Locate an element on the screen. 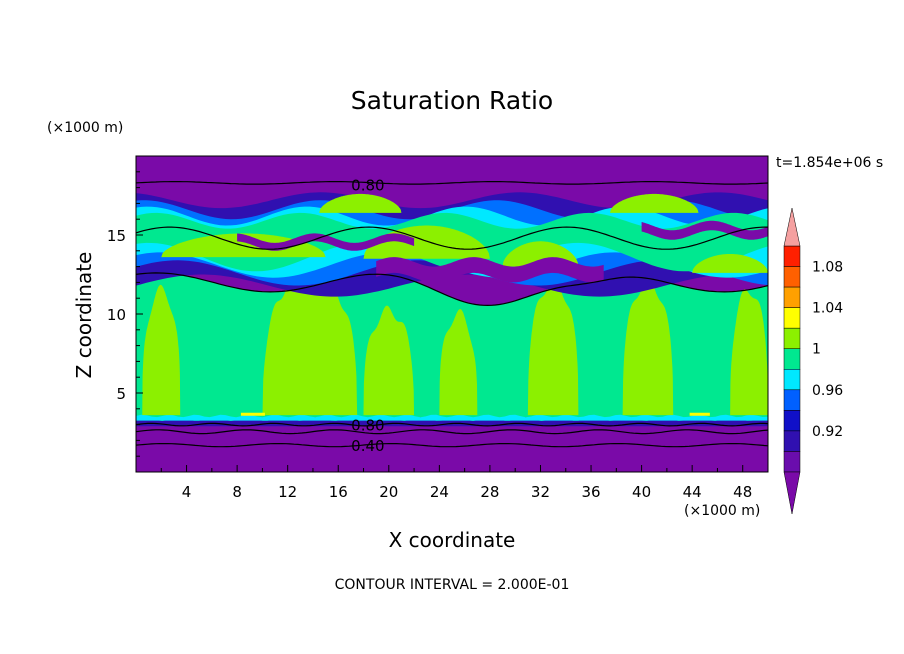 The width and height of the screenshot is (904, 654). x-tick-label: 8 is located at coordinates (237, 492).